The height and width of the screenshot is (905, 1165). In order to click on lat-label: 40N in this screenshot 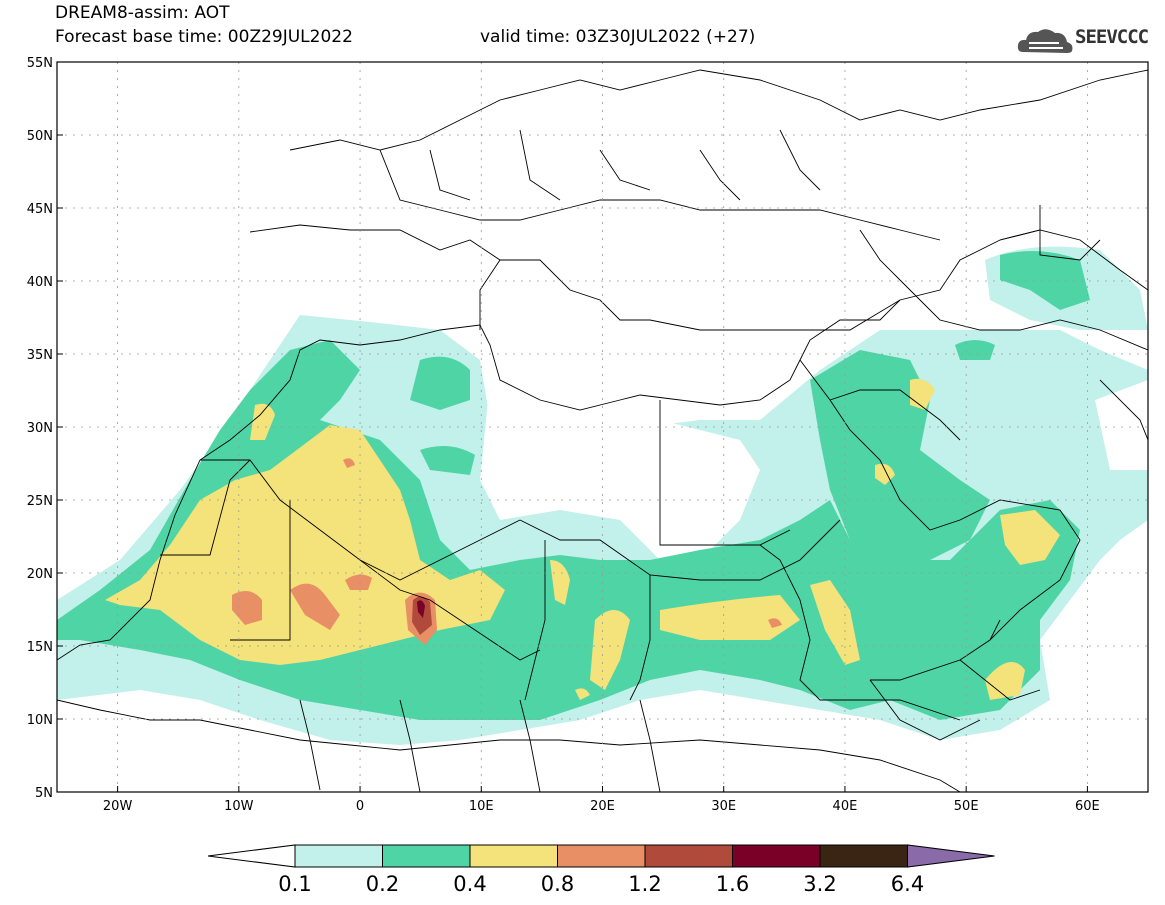, I will do `click(40, 282)`.